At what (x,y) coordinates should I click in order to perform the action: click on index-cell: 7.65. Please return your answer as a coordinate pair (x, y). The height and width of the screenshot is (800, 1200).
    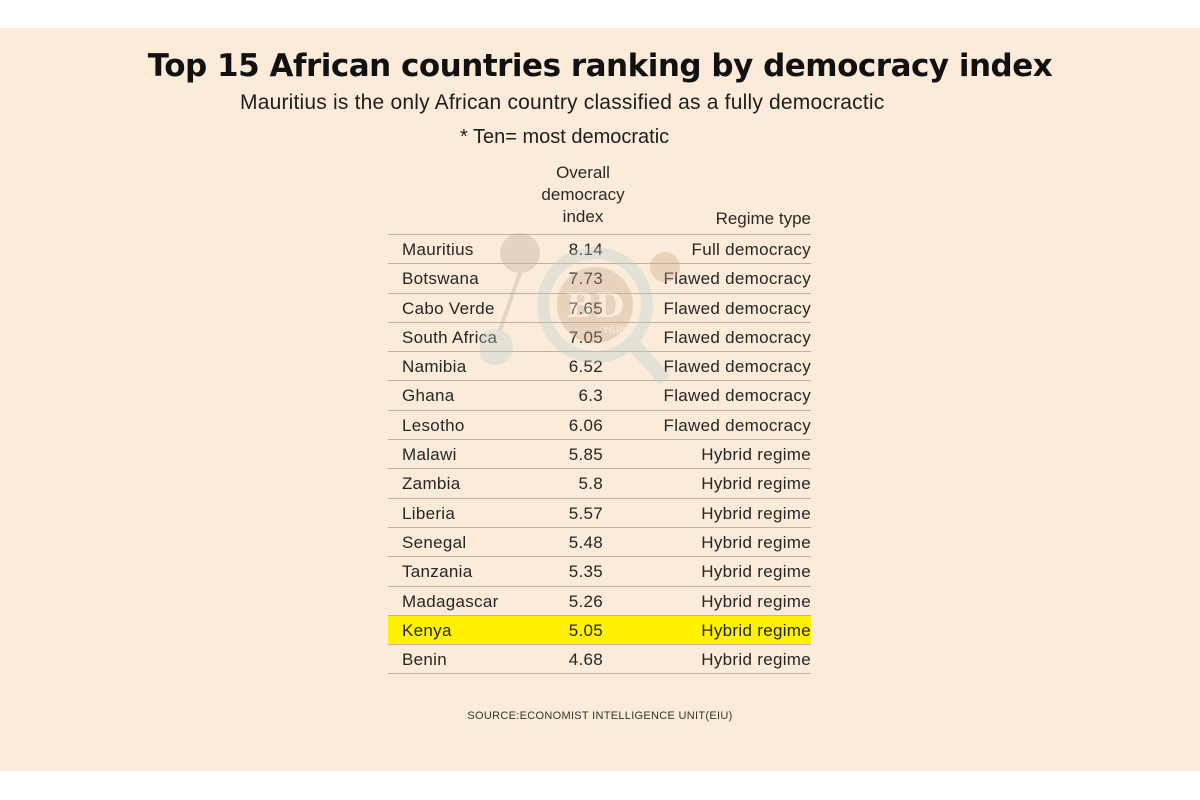
    Looking at the image, I should click on (585, 308).